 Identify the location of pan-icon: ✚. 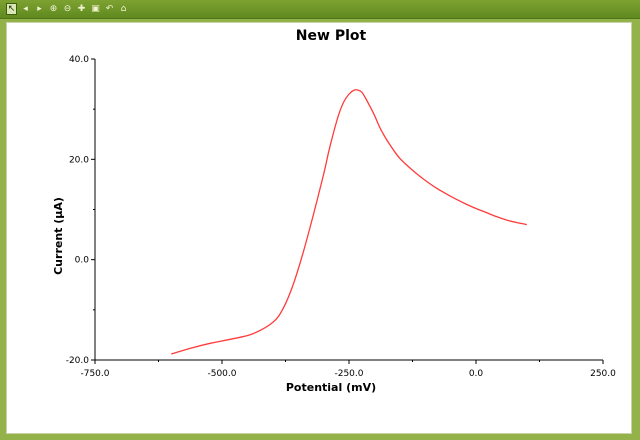
(81, 9).